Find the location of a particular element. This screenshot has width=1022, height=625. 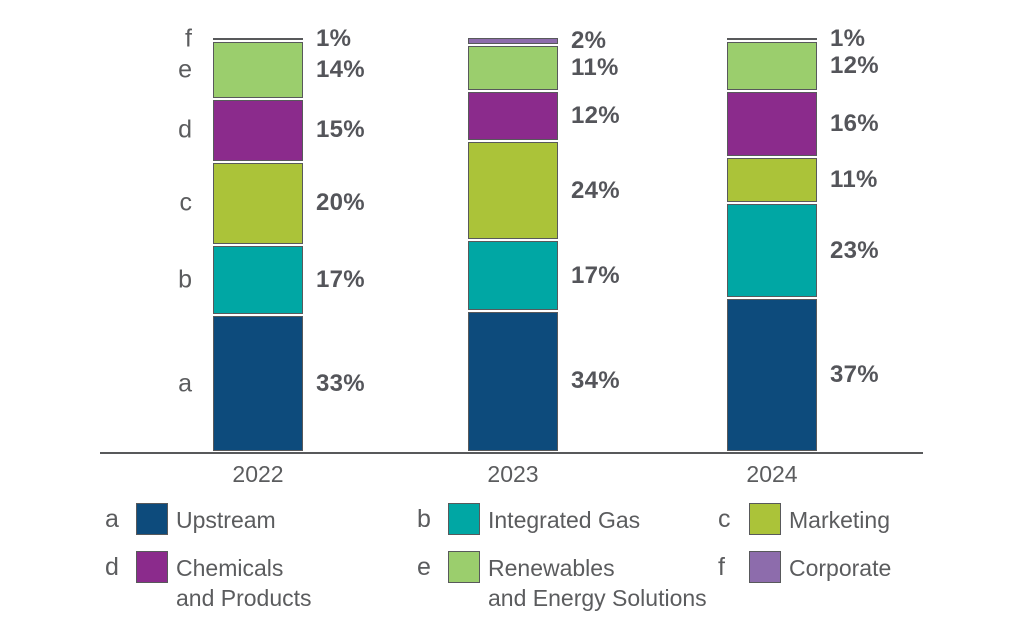

bar-segment-a-2024 is located at coordinates (772, 375).